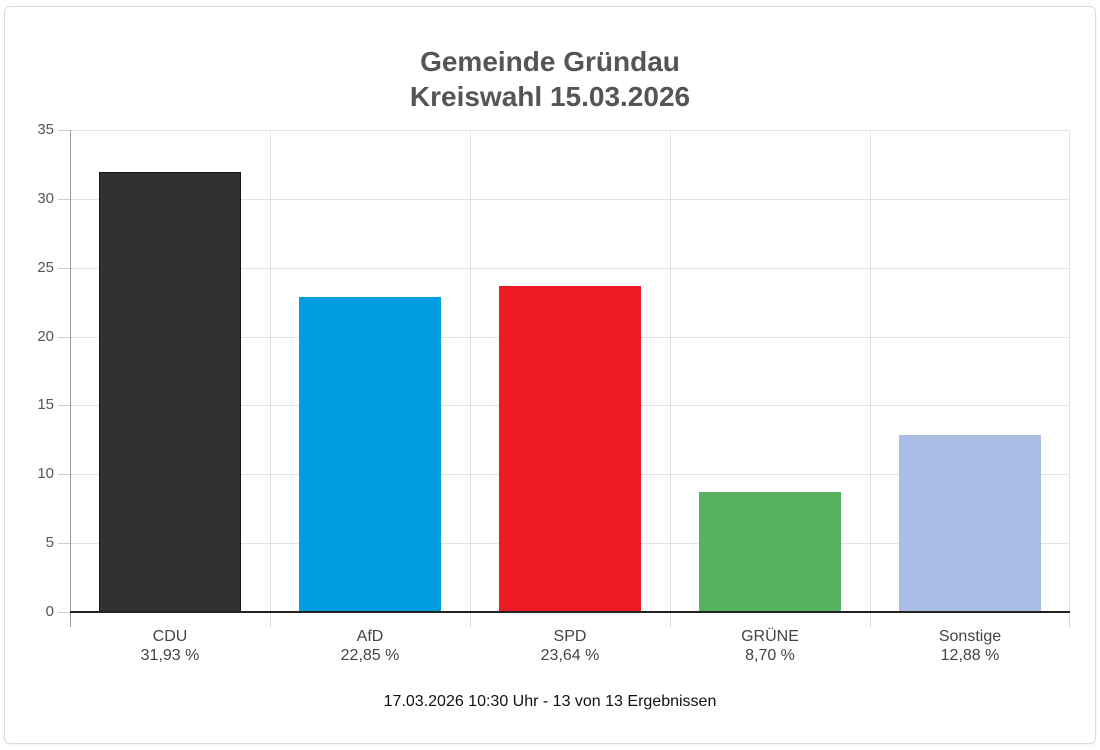 The width and height of the screenshot is (1100, 750). Describe the element at coordinates (550, 61) in the screenshot. I see `chart-title-line1: Gemeinde Gründau` at that location.